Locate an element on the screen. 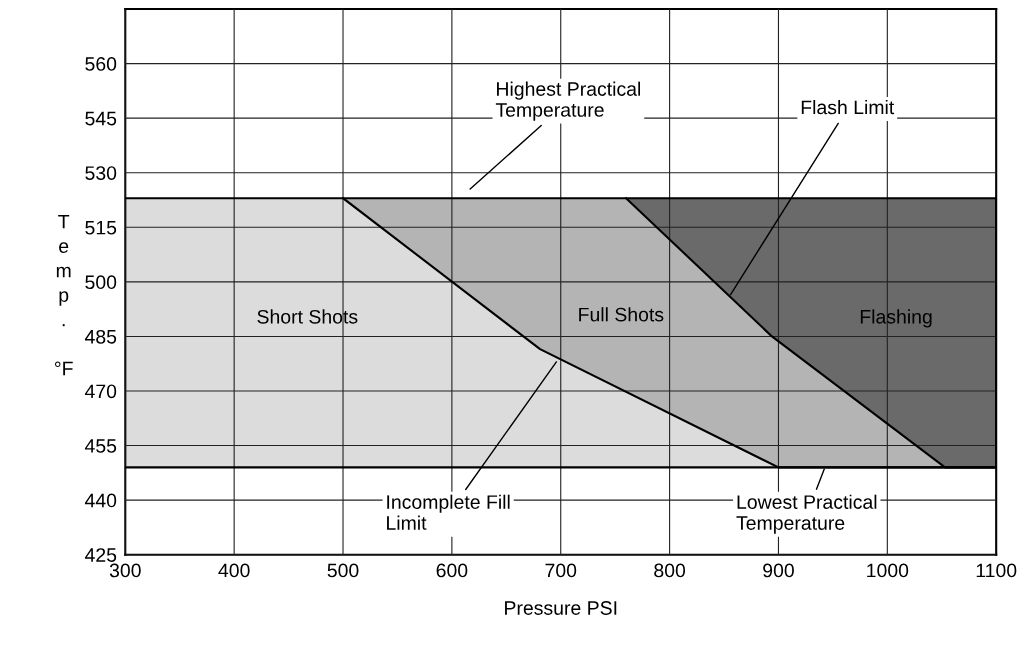 This screenshot has height=645, width=1027. x-tick-label: 900 is located at coordinates (778, 570).